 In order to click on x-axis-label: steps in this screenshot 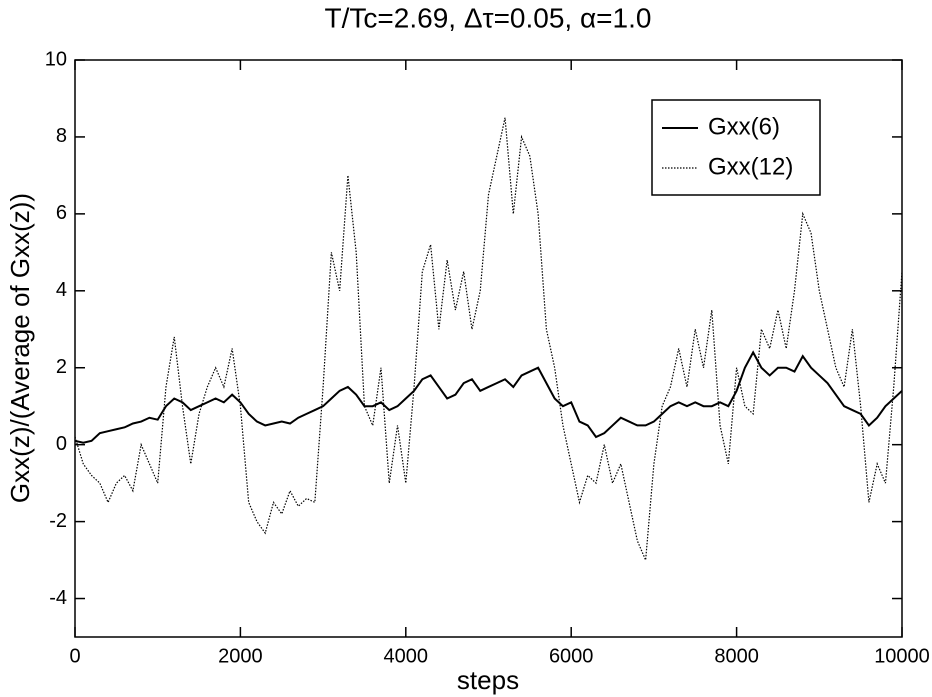, I will do `click(488, 680)`.